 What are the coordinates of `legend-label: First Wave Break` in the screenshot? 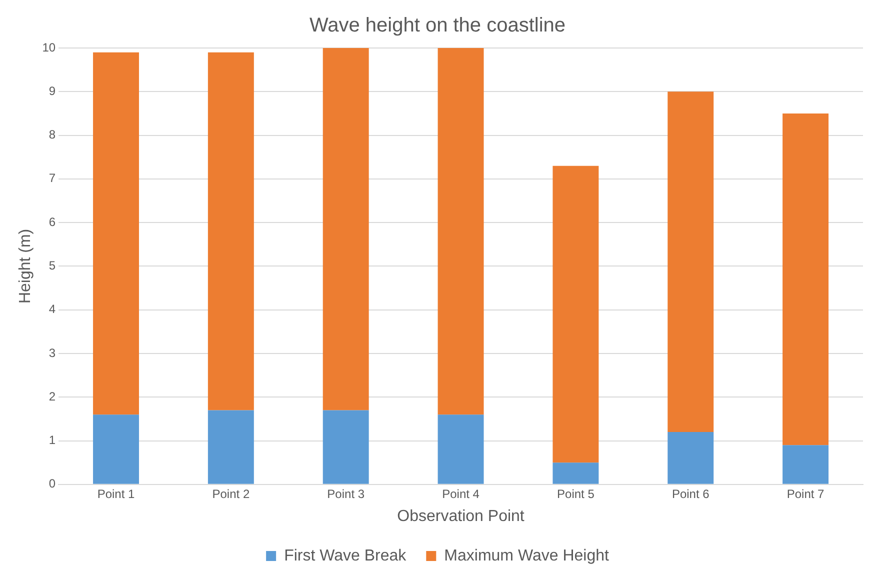 It's located at (346, 555).